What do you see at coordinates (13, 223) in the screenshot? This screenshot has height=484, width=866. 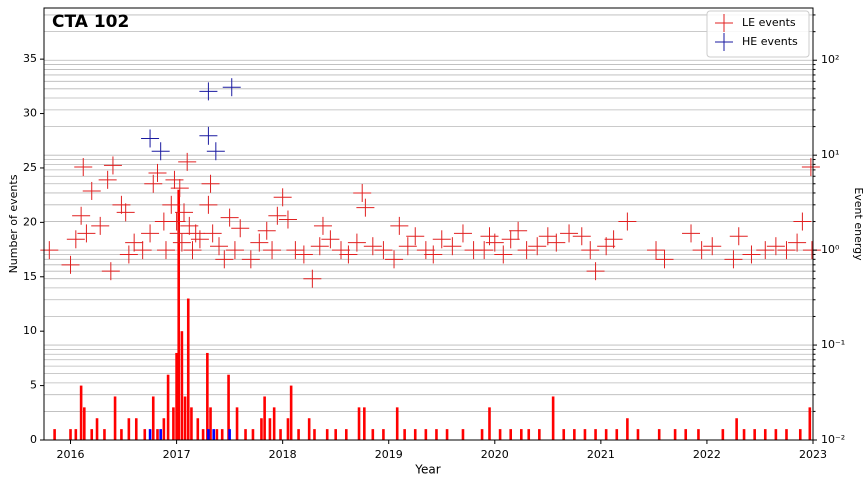 I see `y-axis-label: Number of events` at bounding box center [13, 223].